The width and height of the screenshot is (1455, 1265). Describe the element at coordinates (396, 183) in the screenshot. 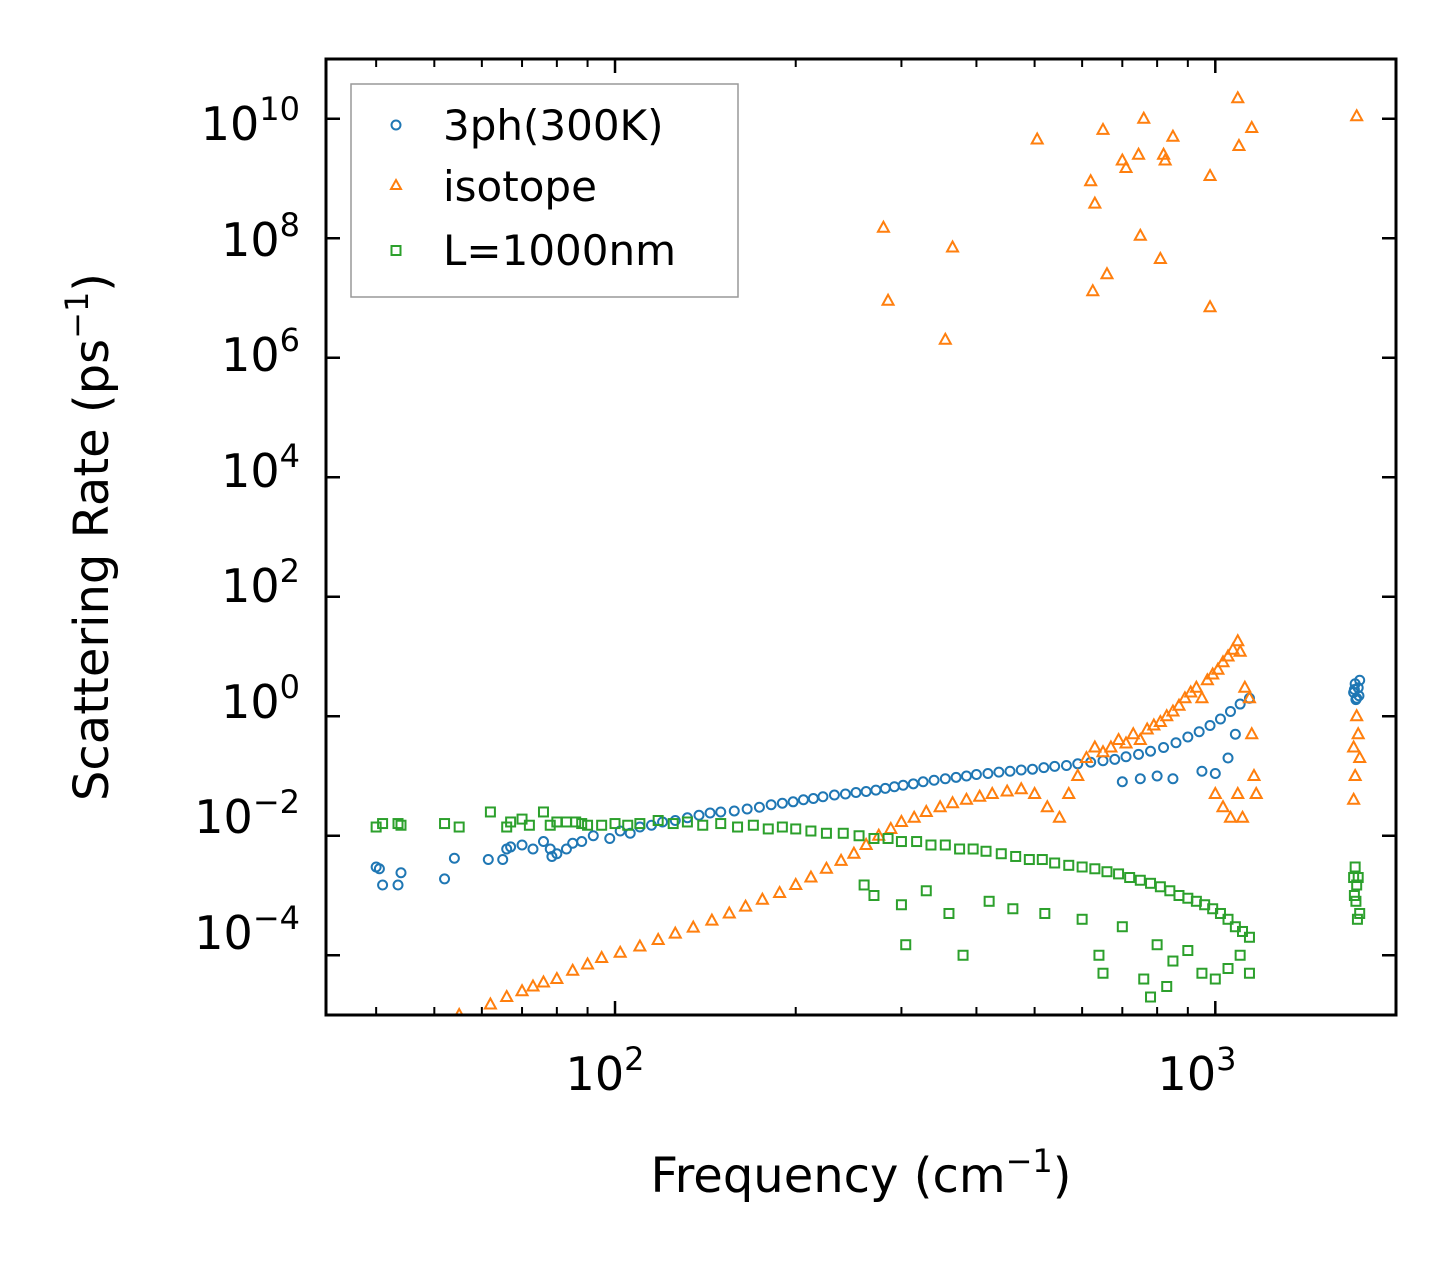

I see `legend-marker-isotope` at that location.